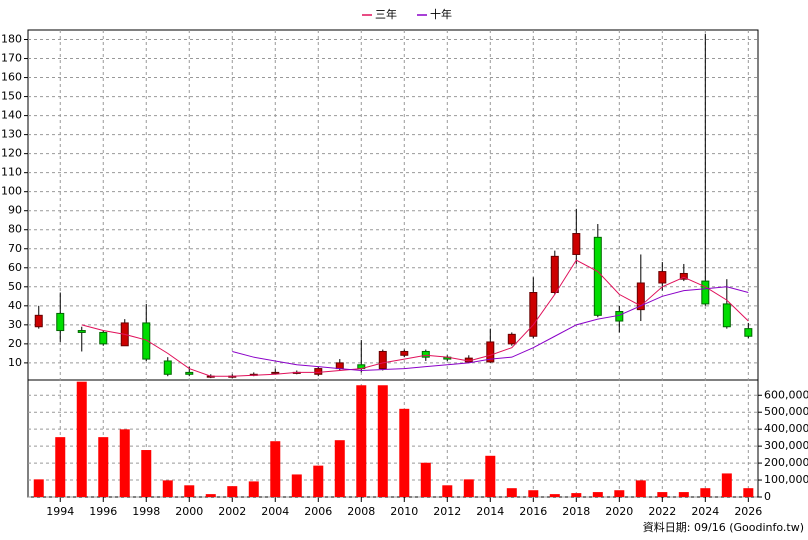 The width and height of the screenshot is (808, 540). I want to click on y-tick-label: 160, so click(11, 77).